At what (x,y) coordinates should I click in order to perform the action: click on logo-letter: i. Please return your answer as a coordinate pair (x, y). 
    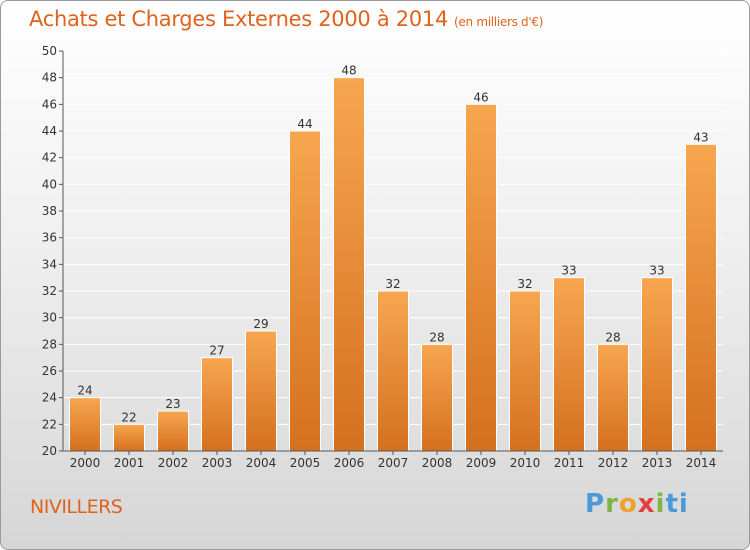
    Looking at the image, I should click on (660, 504).